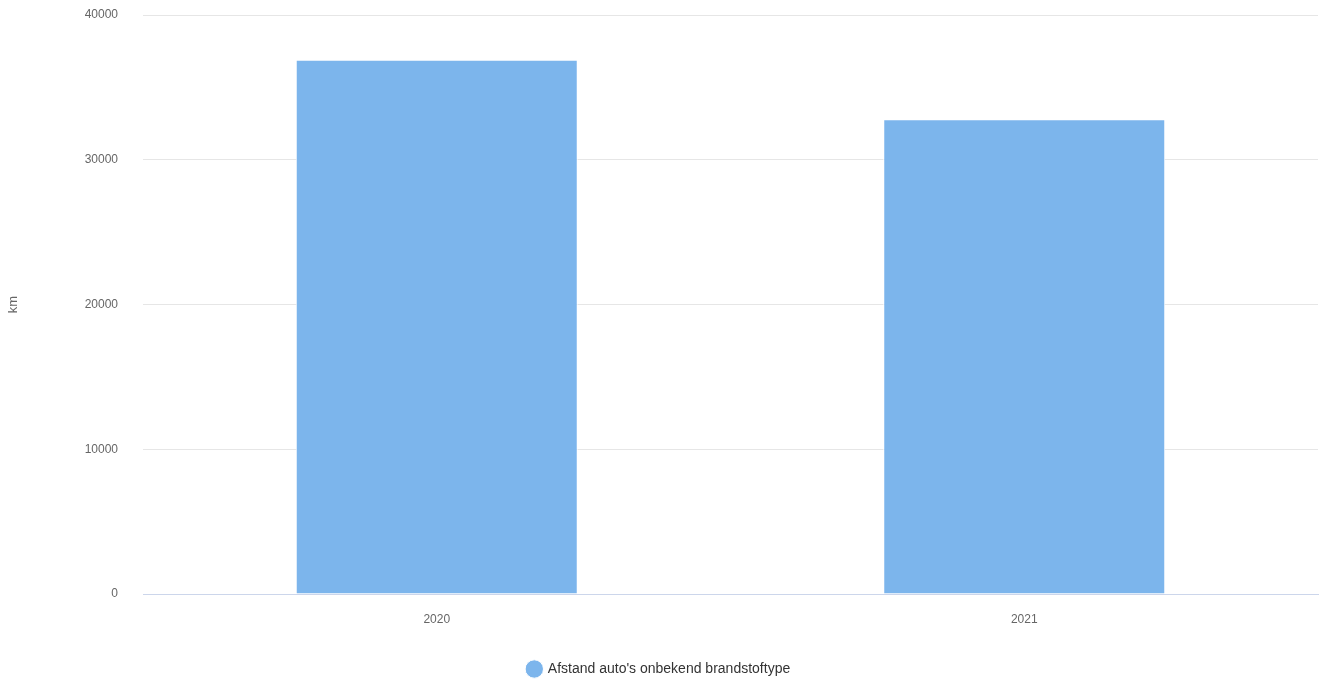  What do you see at coordinates (101, 14) in the screenshot?
I see `y-tick-label: 40000` at bounding box center [101, 14].